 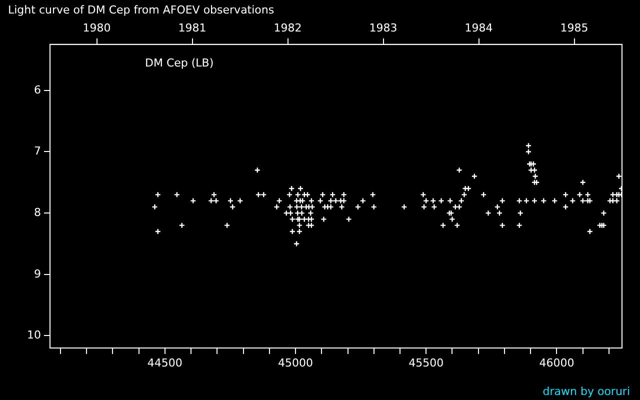 What do you see at coordinates (288, 28) in the screenshot?
I see `x2-tick-label: 1982` at bounding box center [288, 28].